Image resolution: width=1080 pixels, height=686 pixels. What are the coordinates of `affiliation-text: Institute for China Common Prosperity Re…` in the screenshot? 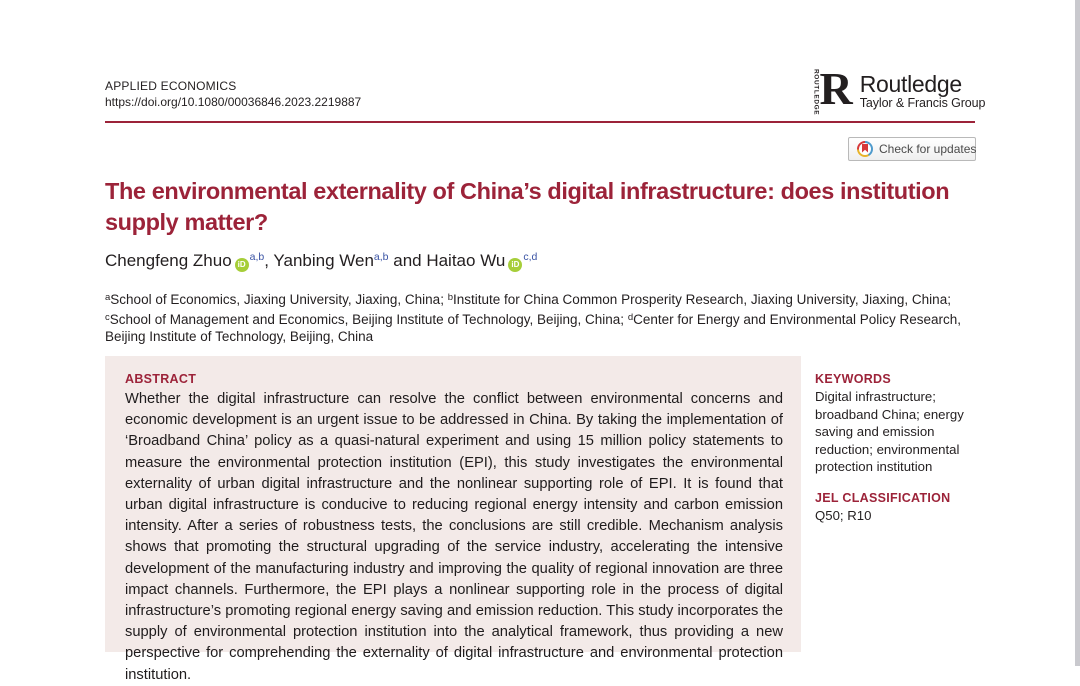 It's located at (702, 299).